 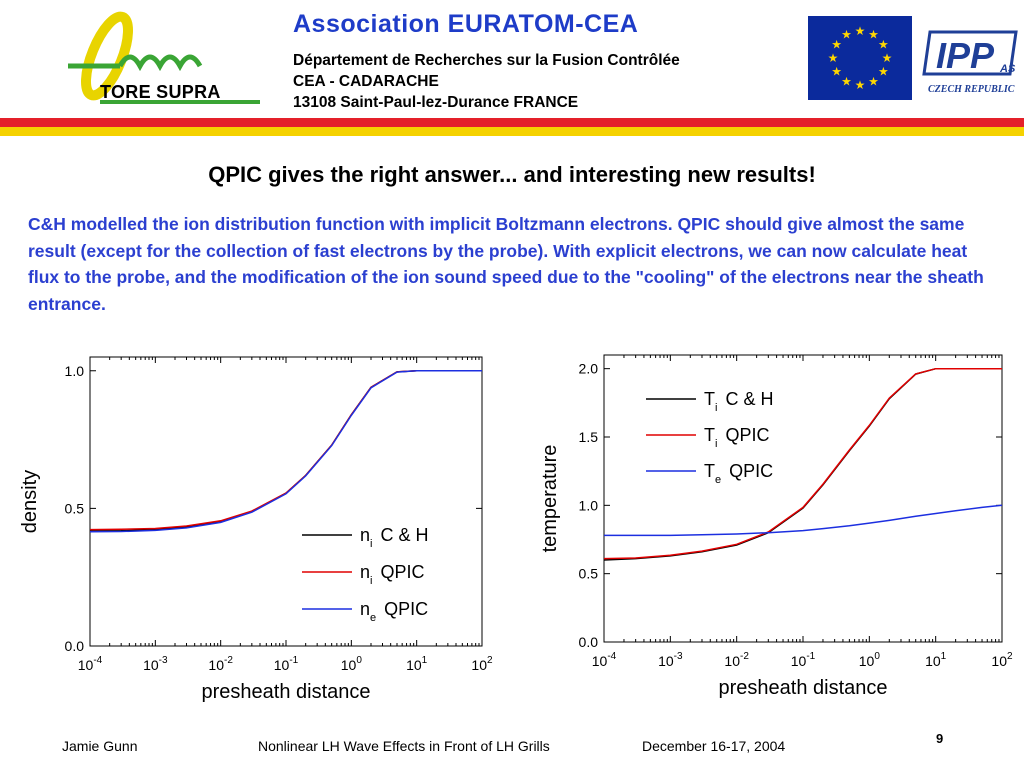 I want to click on legend-label: ni QPIC, so click(x=392, y=574).